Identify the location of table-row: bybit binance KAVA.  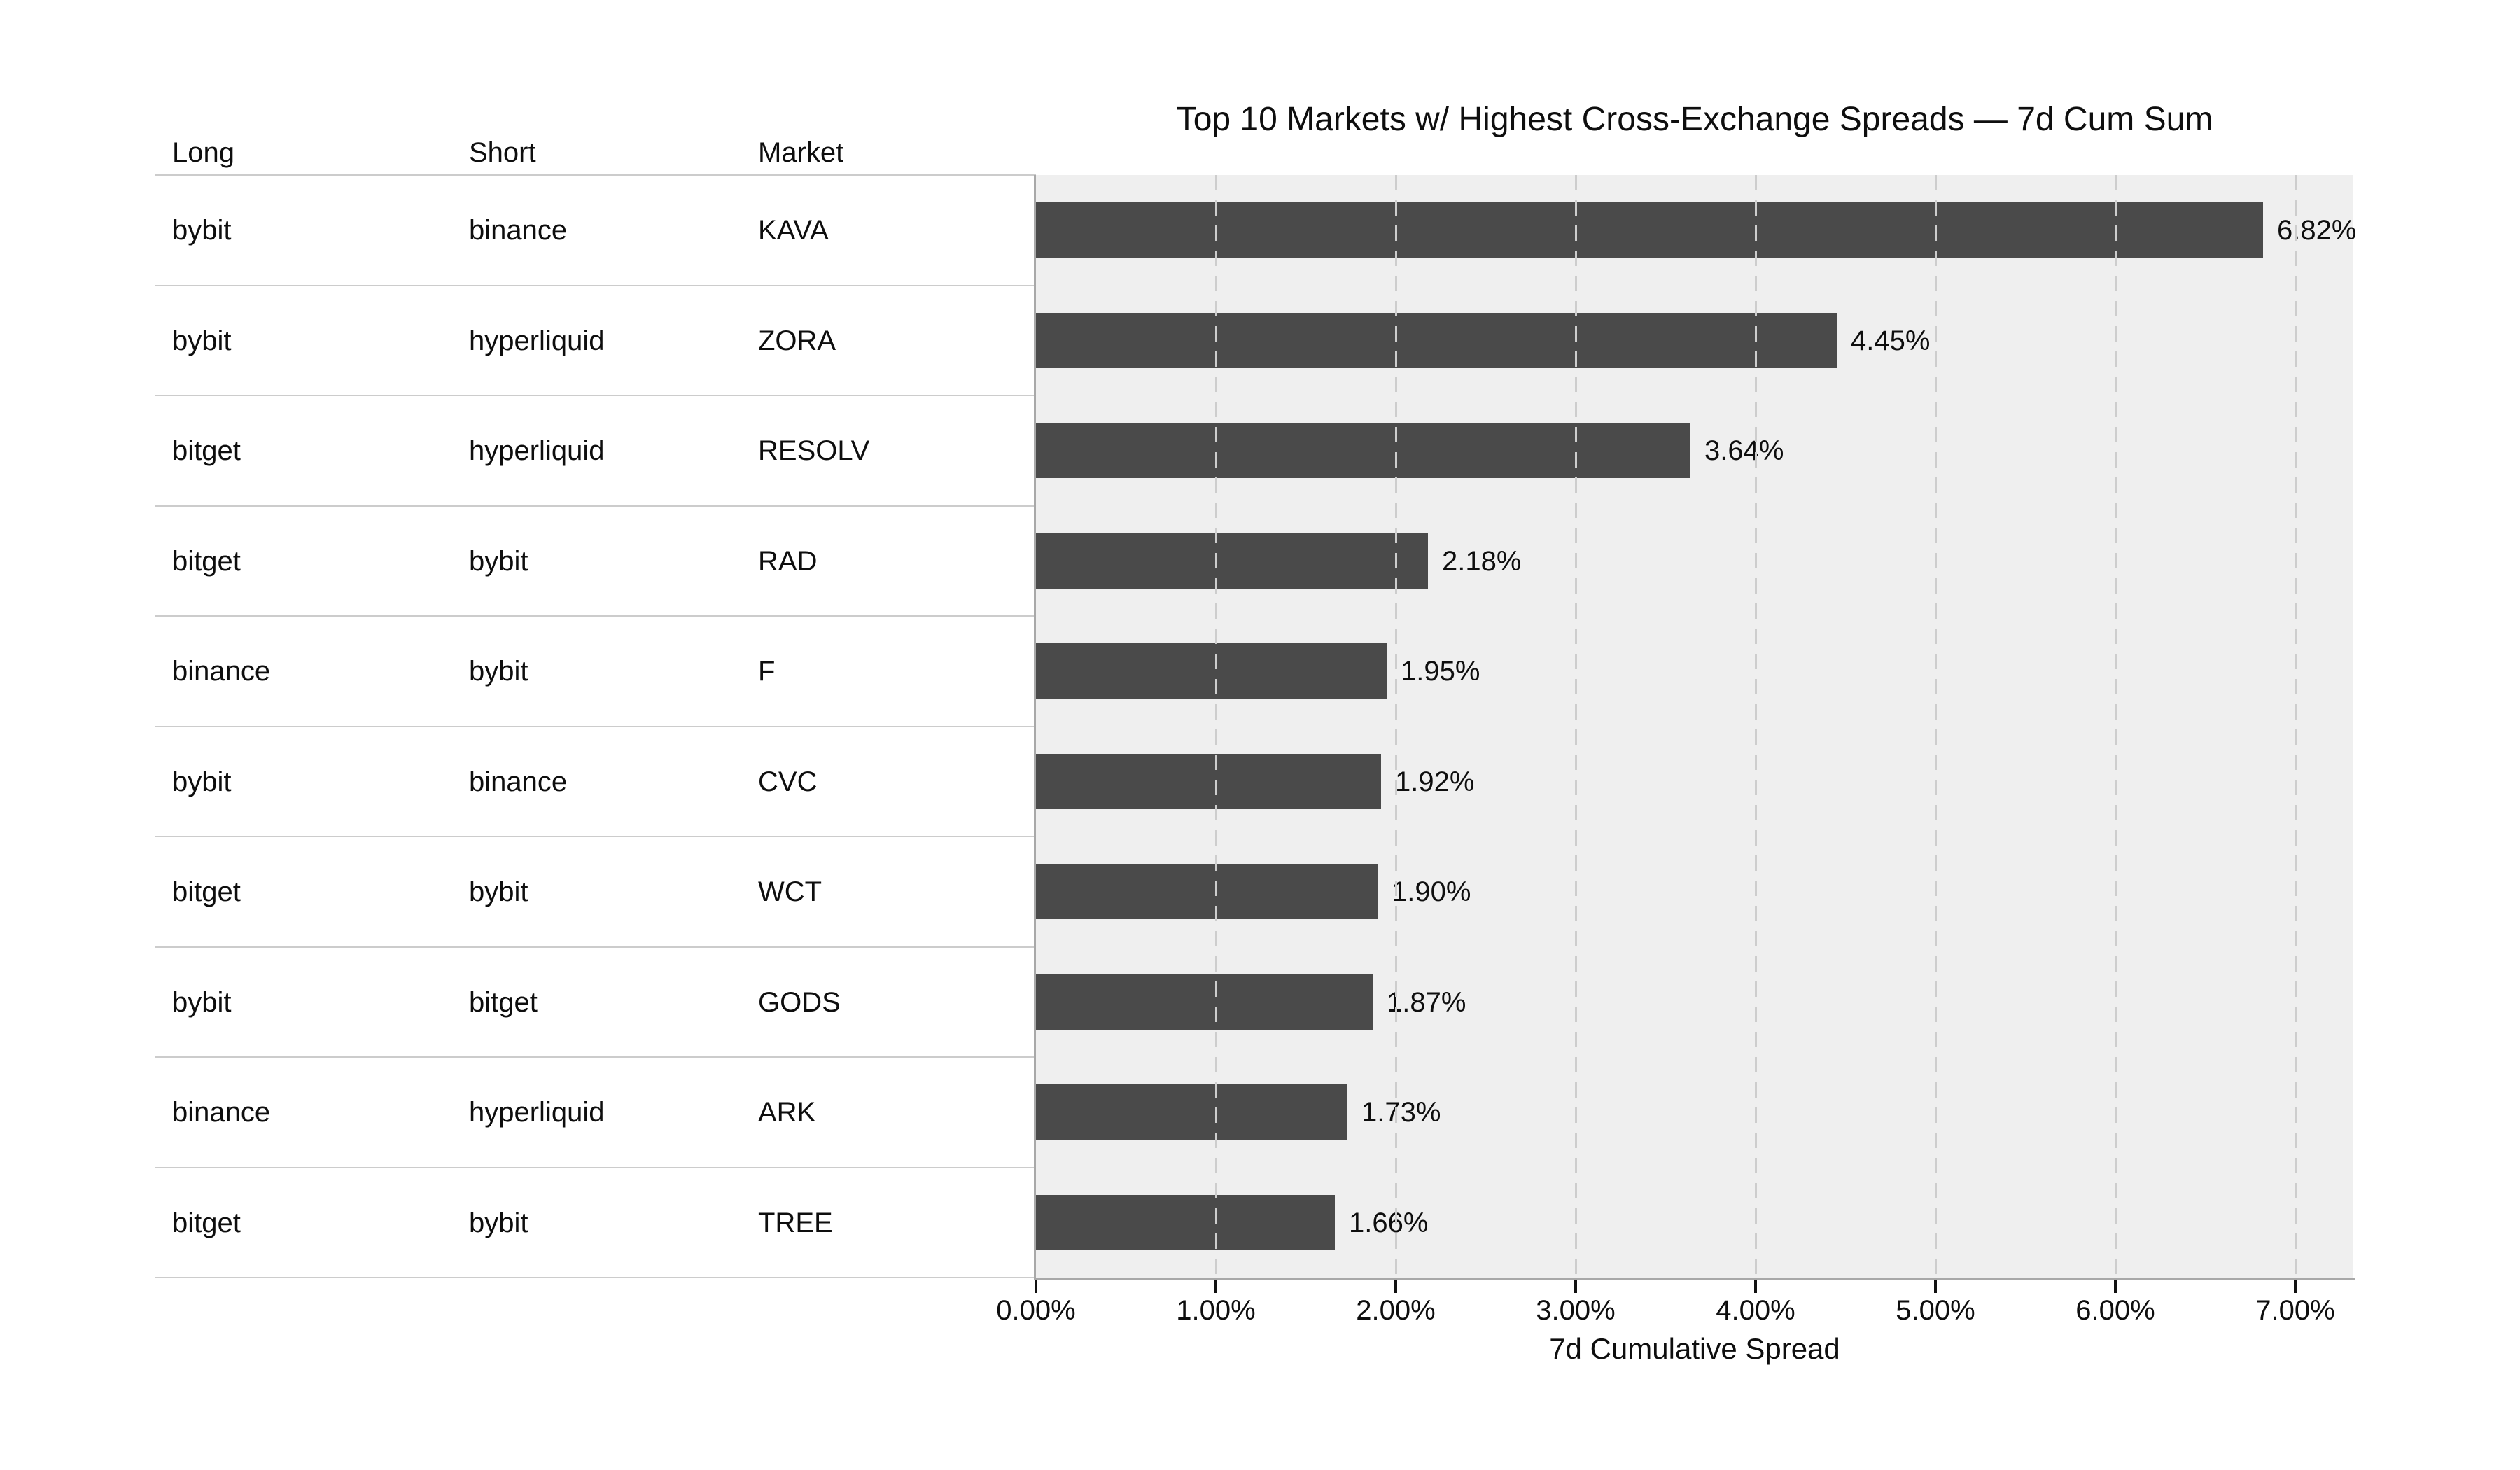
(604, 230).